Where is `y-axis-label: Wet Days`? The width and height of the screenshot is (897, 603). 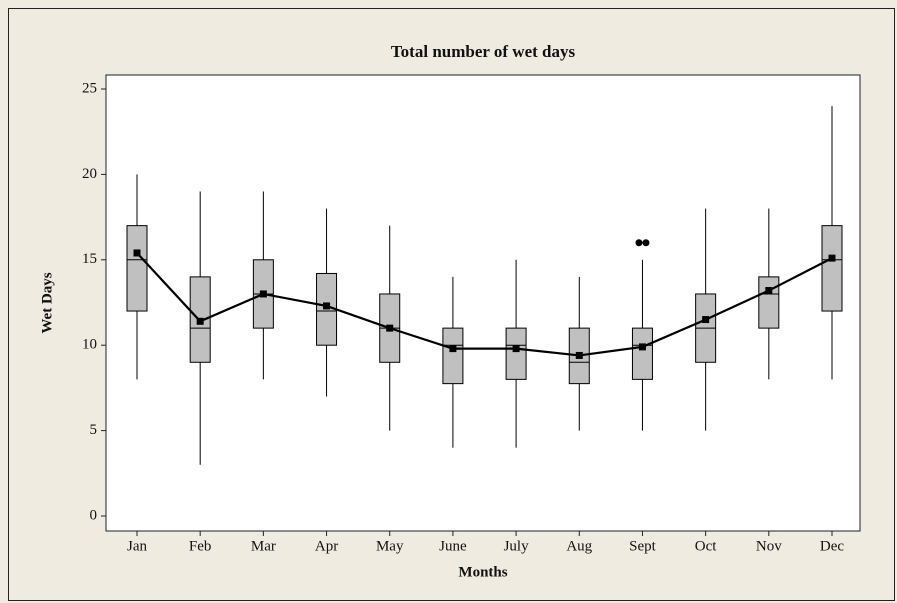 y-axis-label: Wet Days is located at coordinates (47, 302).